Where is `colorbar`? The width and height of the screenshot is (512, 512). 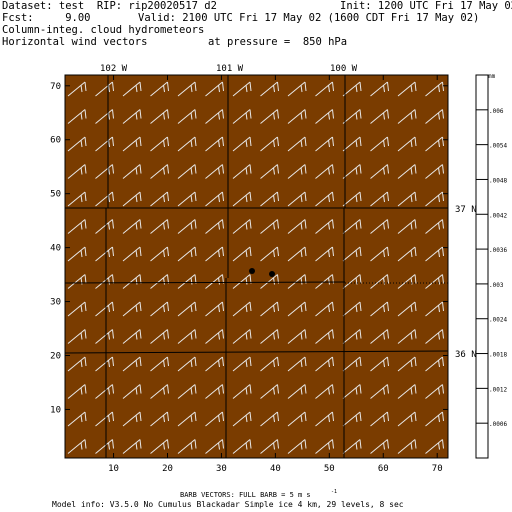
colorbar is located at coordinates (482, 266).